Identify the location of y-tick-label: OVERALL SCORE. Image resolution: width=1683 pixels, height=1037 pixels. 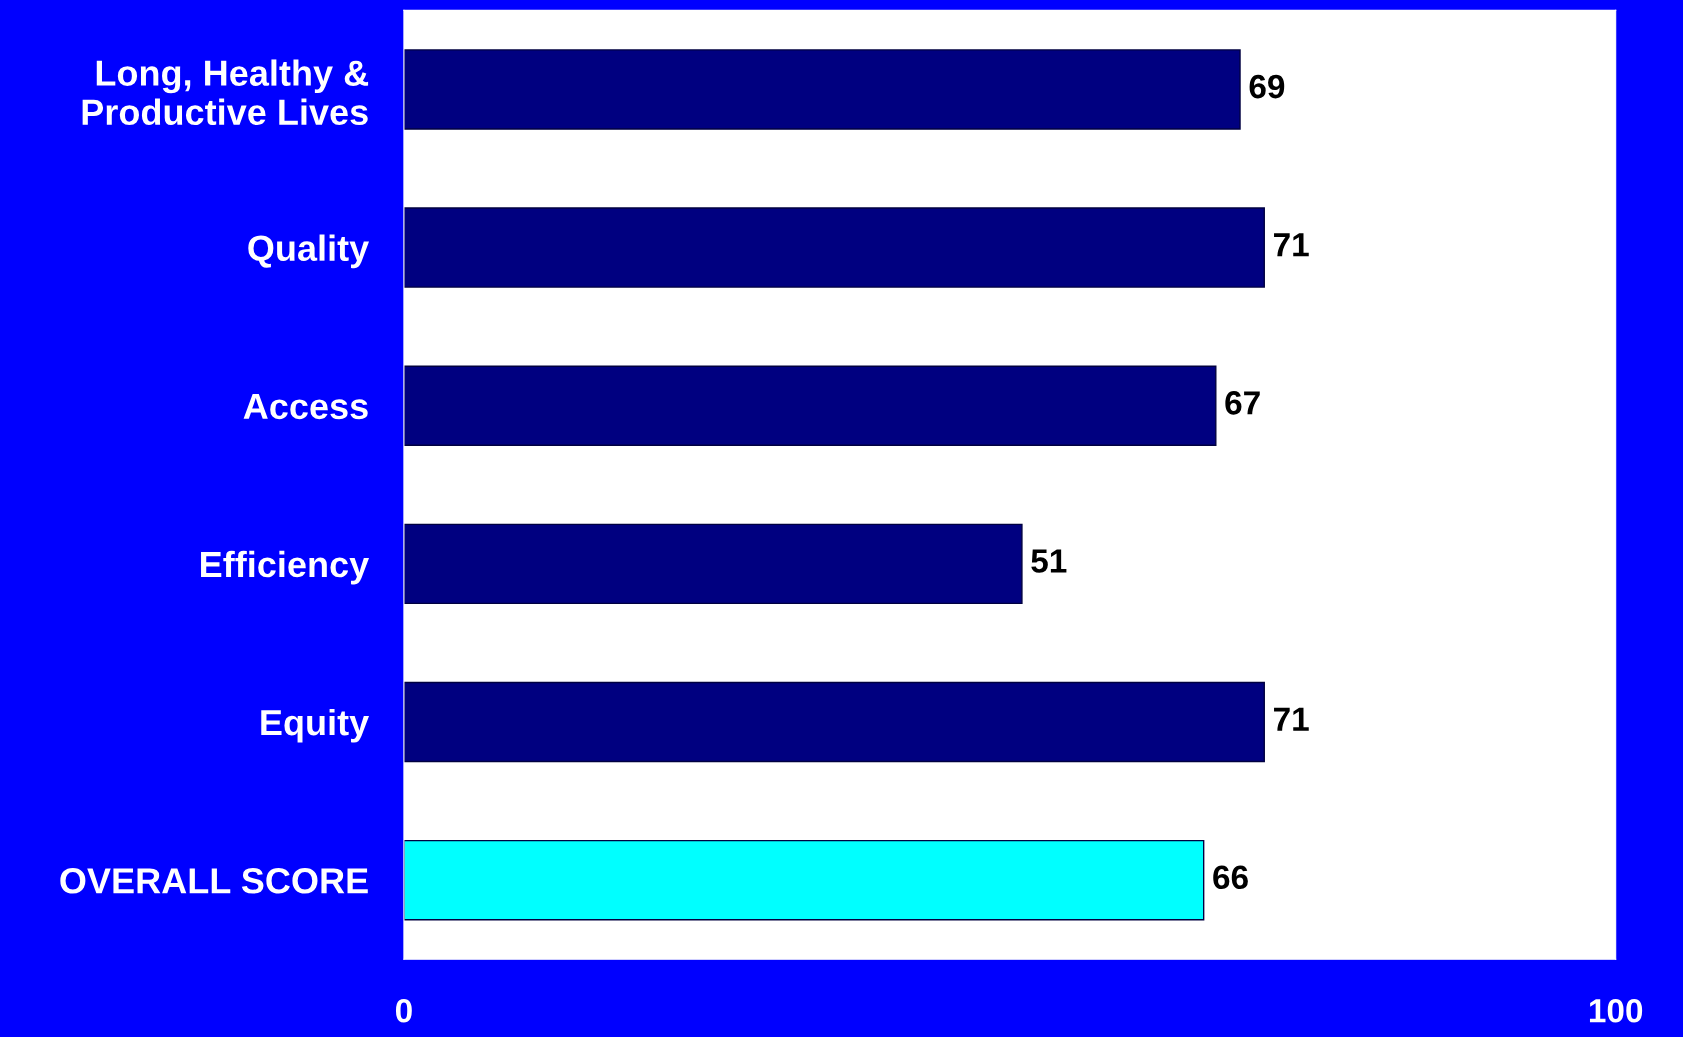
(214, 881).